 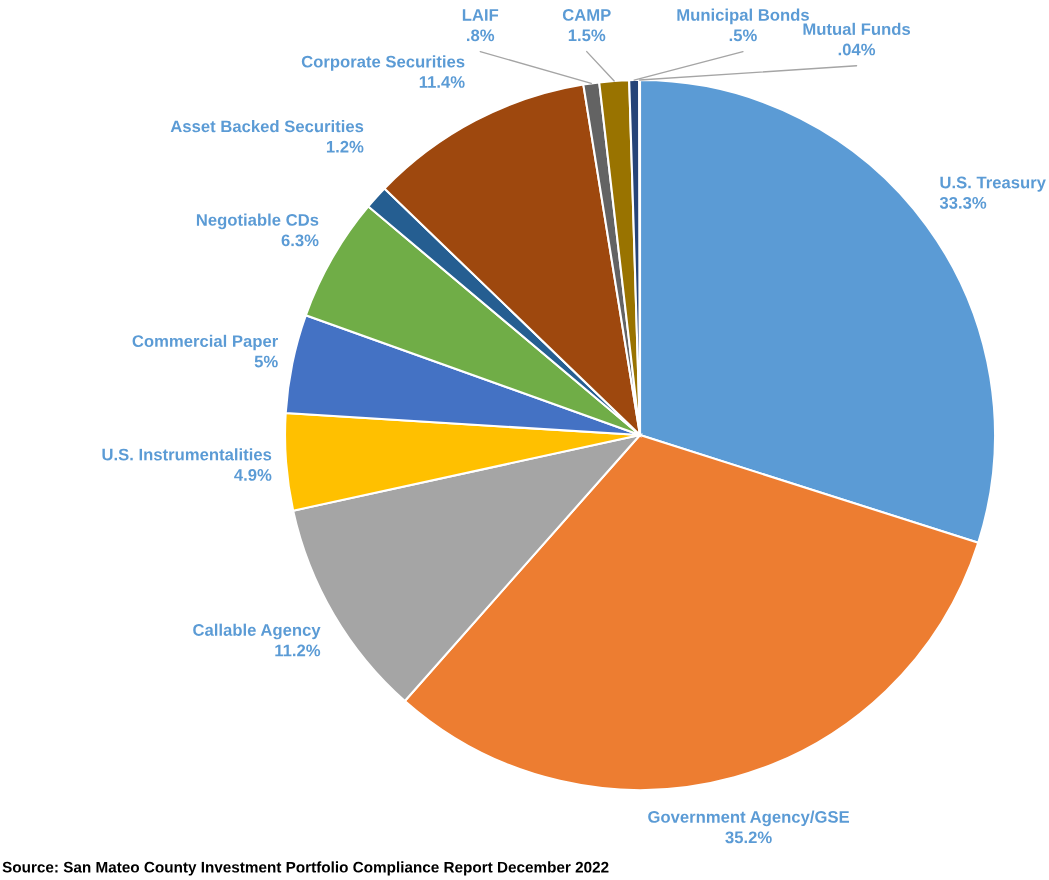 I want to click on slice-label: Government Agency/GSE, so click(x=749, y=818).